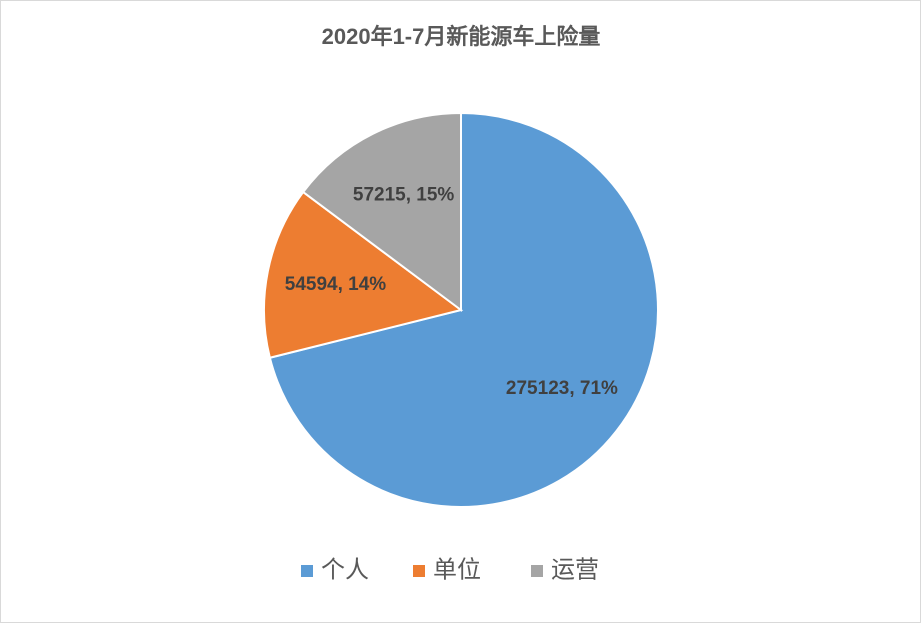 The width and height of the screenshot is (921, 623). I want to click on data-label: 57215, 15%, so click(404, 195).